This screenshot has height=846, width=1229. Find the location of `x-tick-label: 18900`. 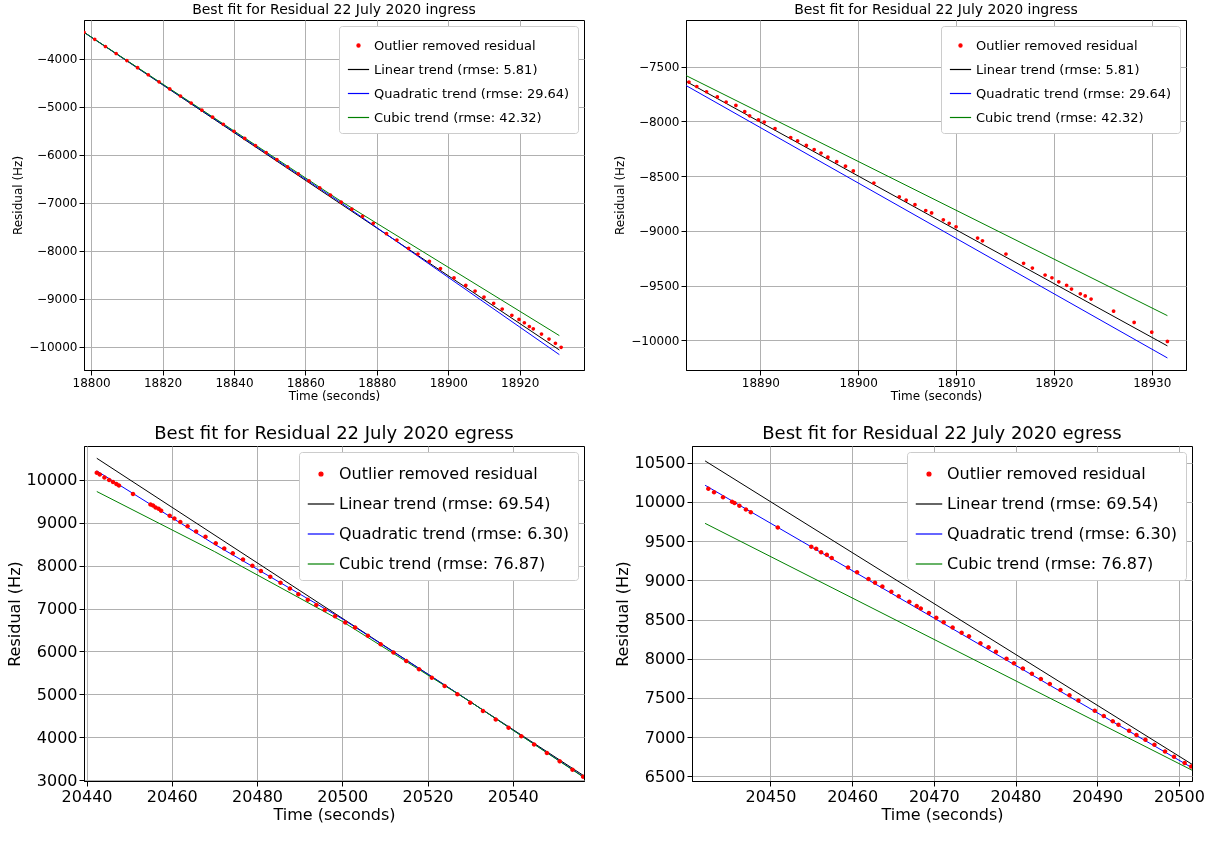

x-tick-label: 18900 is located at coordinates (858, 382).